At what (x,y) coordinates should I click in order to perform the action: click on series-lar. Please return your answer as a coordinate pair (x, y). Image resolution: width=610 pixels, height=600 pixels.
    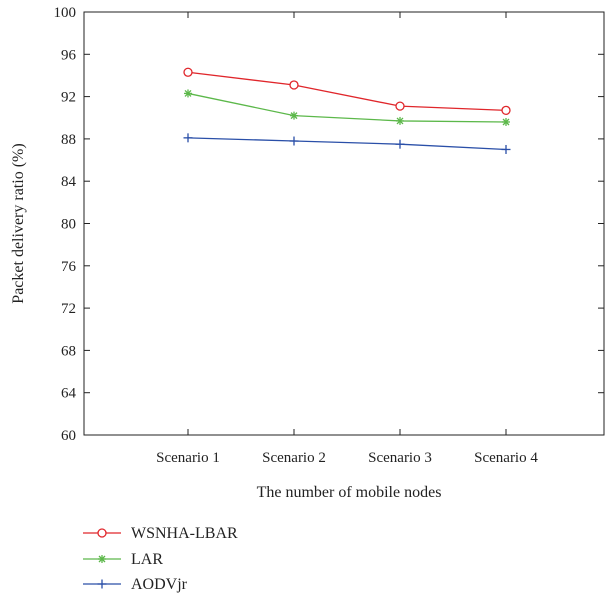
    Looking at the image, I should click on (347, 107).